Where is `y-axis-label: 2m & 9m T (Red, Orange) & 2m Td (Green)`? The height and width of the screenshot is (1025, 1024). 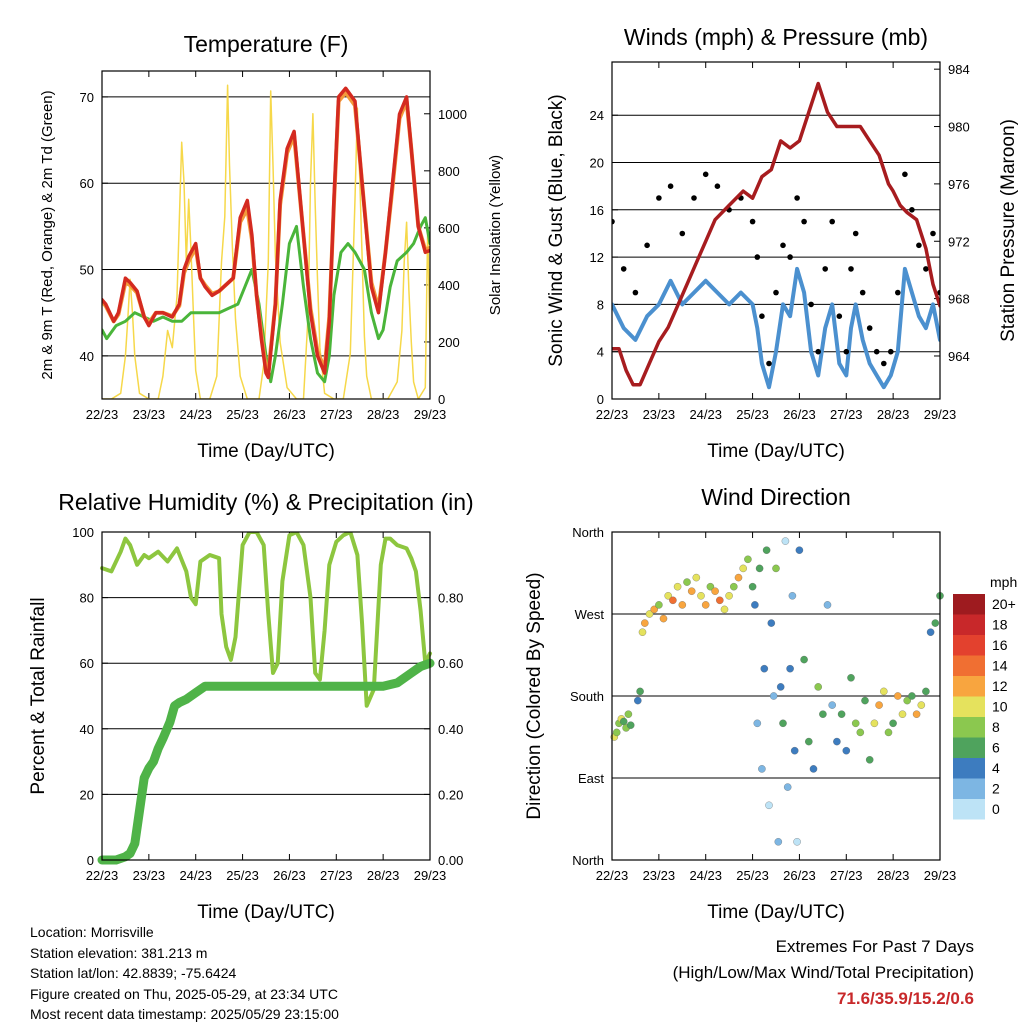
y-axis-label: 2m & 9m T (Red, Orange) & 2m Td (Green) is located at coordinates (47, 234).